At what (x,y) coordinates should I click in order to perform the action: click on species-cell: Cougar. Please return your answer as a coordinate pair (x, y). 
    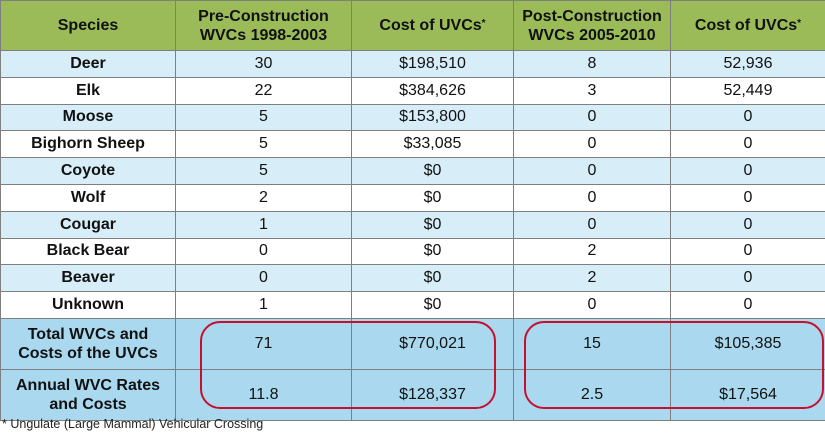
    Looking at the image, I should click on (88, 224).